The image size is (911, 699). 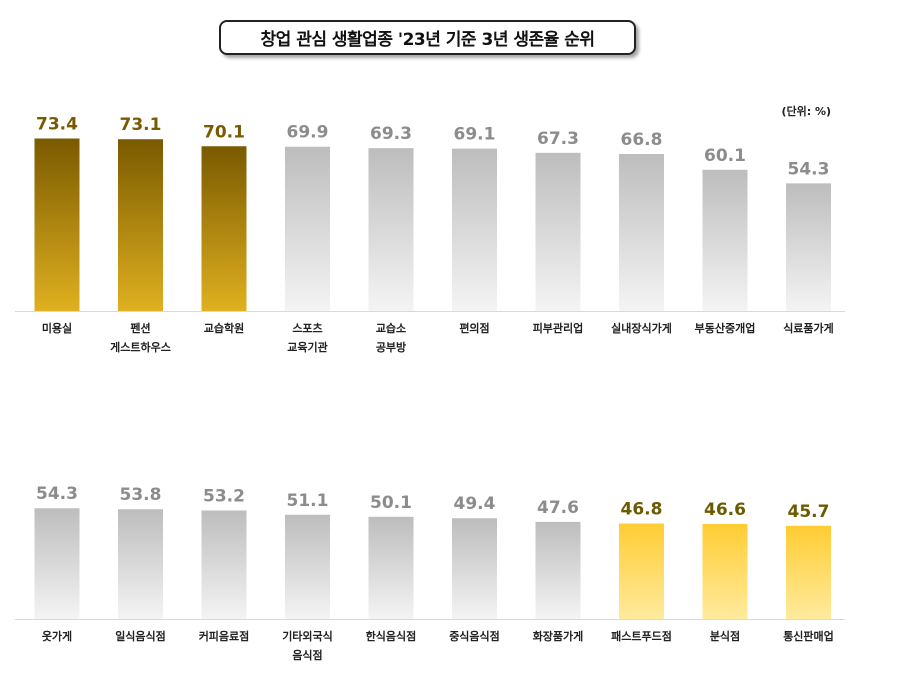 What do you see at coordinates (642, 140) in the screenshot?
I see `value-label: 66.8` at bounding box center [642, 140].